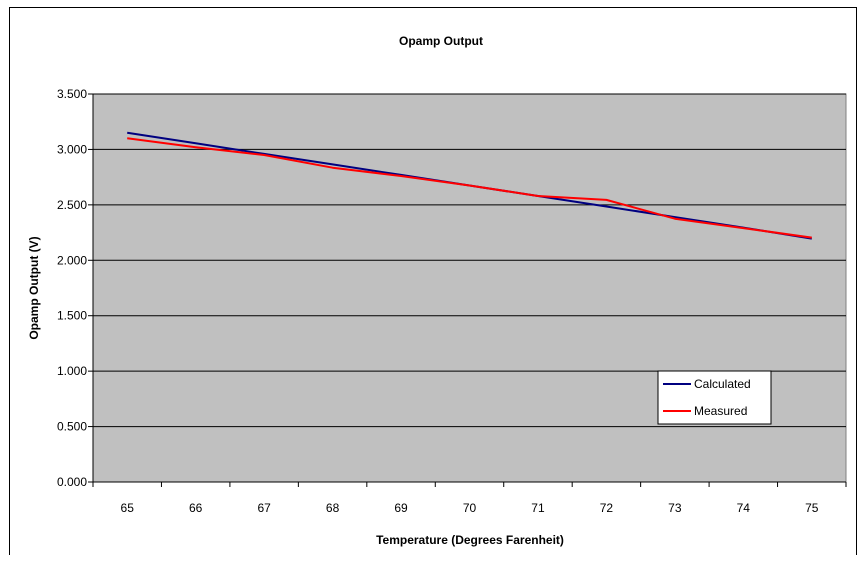 This screenshot has width=868, height=563. What do you see at coordinates (675, 508) in the screenshot?
I see `x-tick-label: 73` at bounding box center [675, 508].